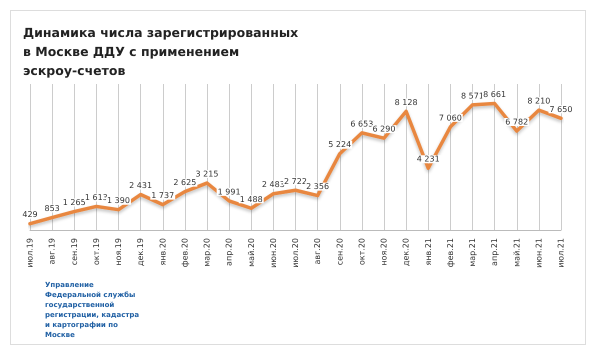 The width and height of the screenshot is (591, 350). What do you see at coordinates (30, 253) in the screenshot?
I see `x-tick-label: июл.19` at bounding box center [30, 253].